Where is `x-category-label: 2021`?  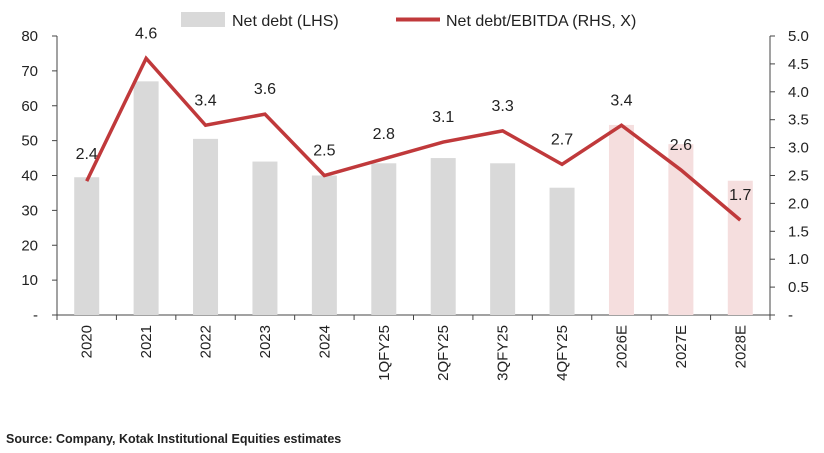 x-category-label: 2021 is located at coordinates (146, 341).